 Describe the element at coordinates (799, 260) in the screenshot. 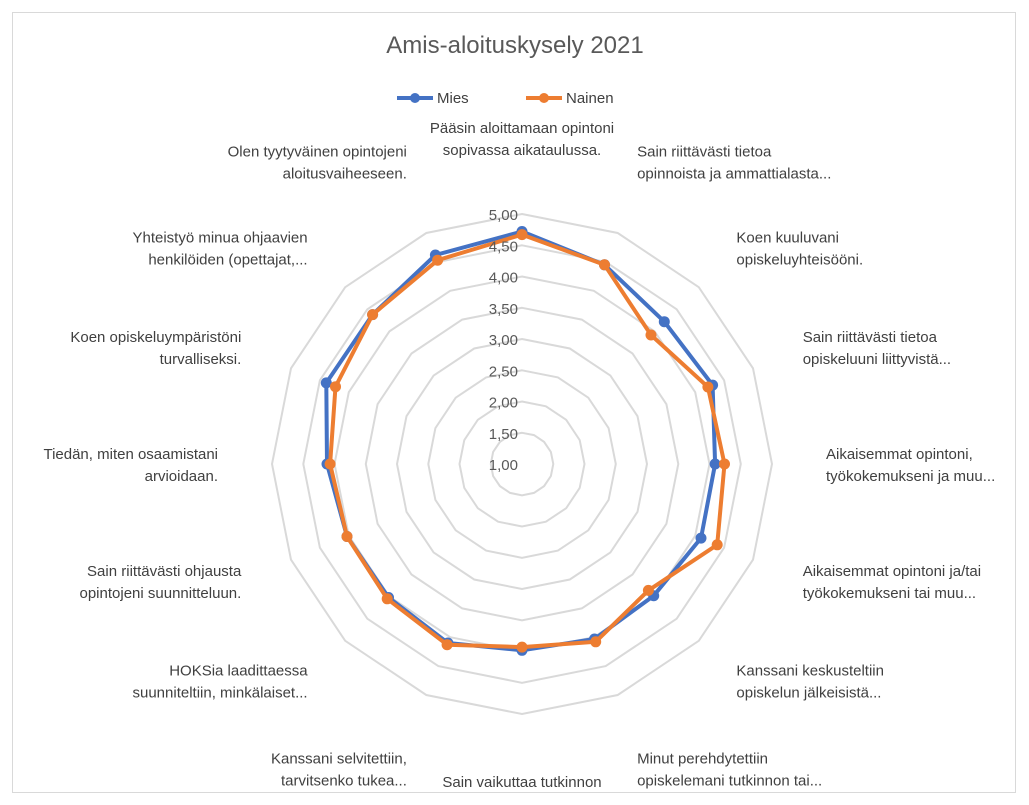

I see `category-label-line: opiskeluyhteisööni.` at that location.